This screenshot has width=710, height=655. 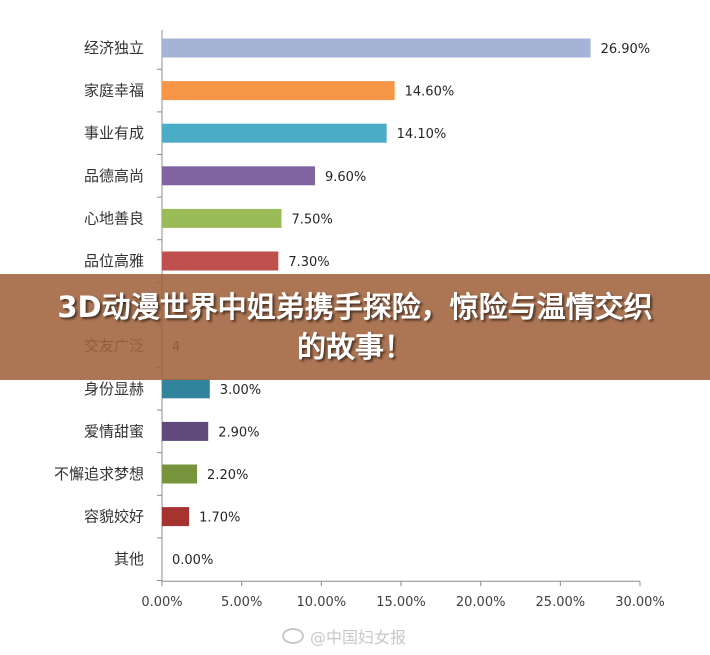 I want to click on value-label: 3.00%, so click(x=240, y=390).